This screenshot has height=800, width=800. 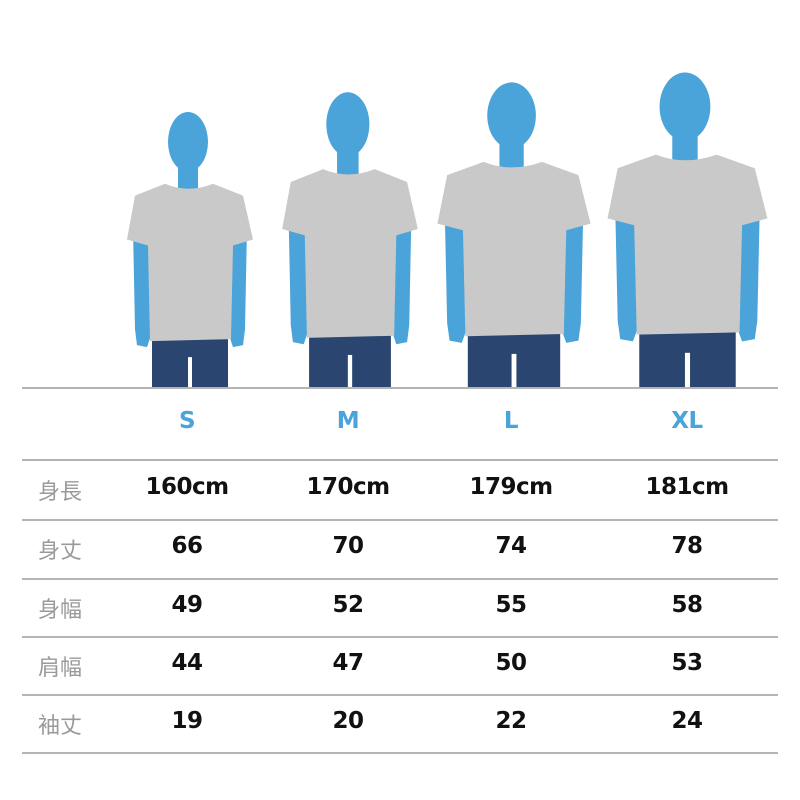 I want to click on row-label: 身幅, so click(x=60, y=610).